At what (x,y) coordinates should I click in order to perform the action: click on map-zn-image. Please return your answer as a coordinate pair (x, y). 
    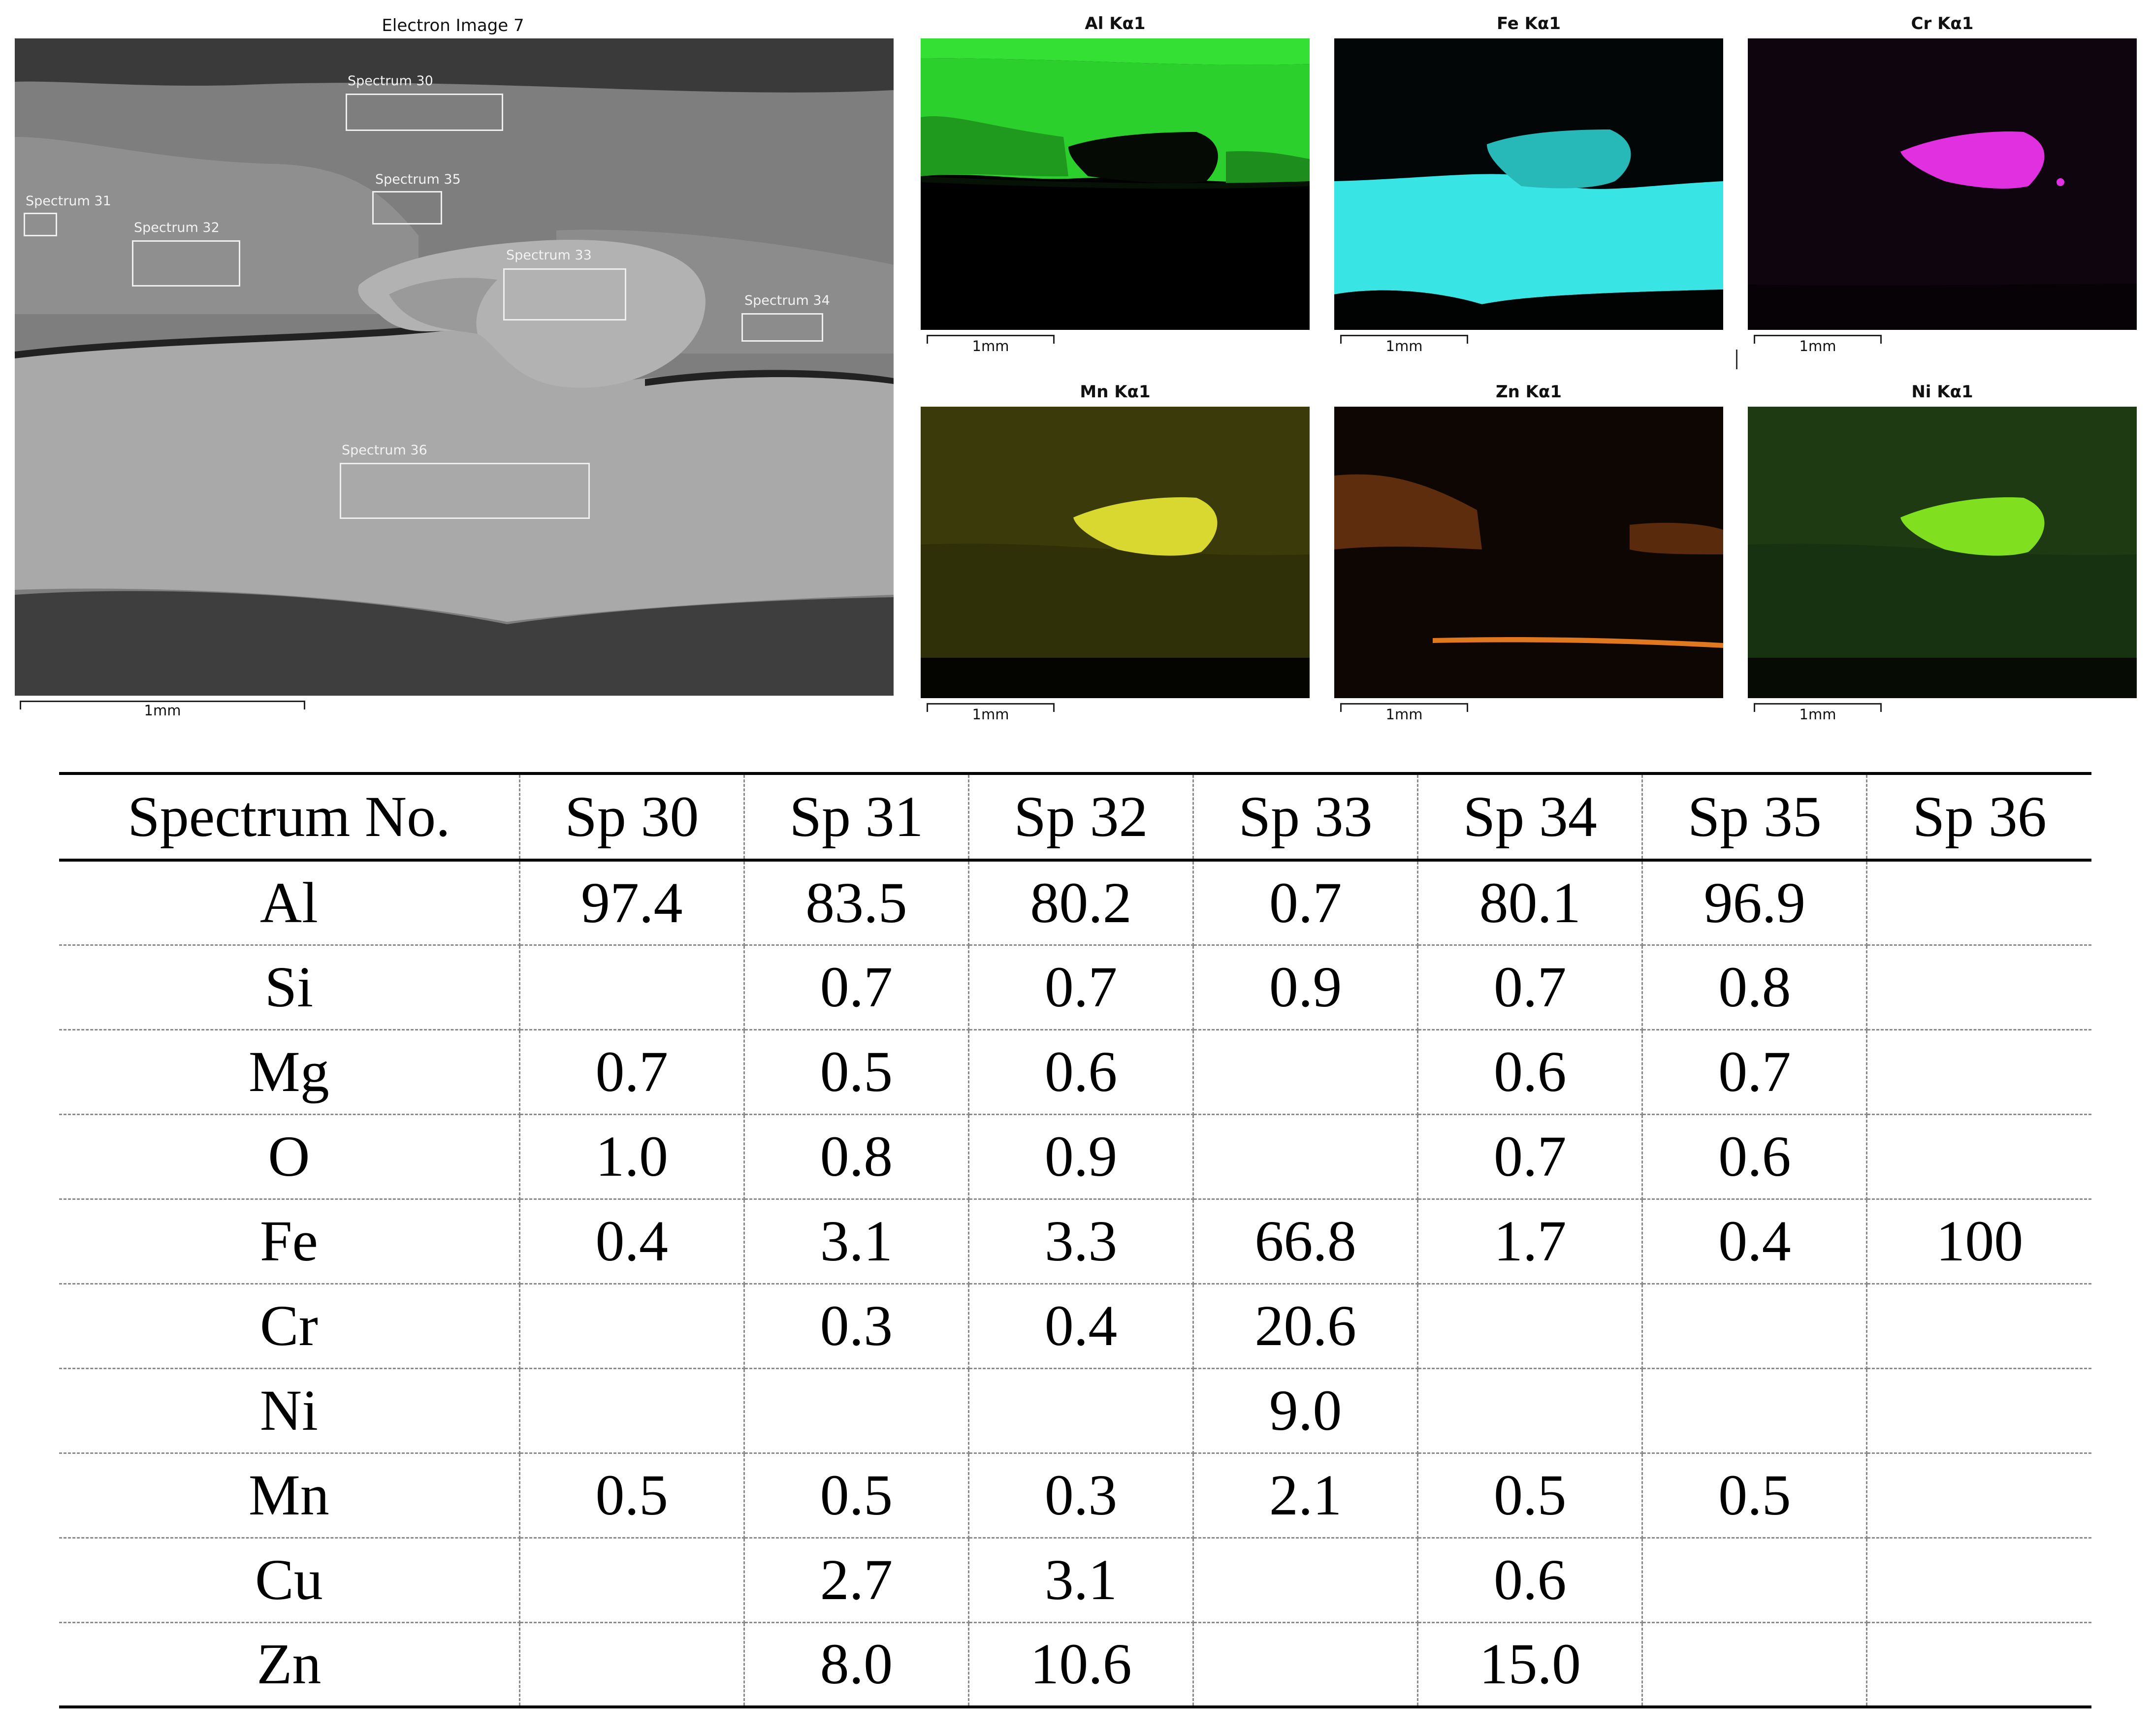
    Looking at the image, I should click on (1528, 552).